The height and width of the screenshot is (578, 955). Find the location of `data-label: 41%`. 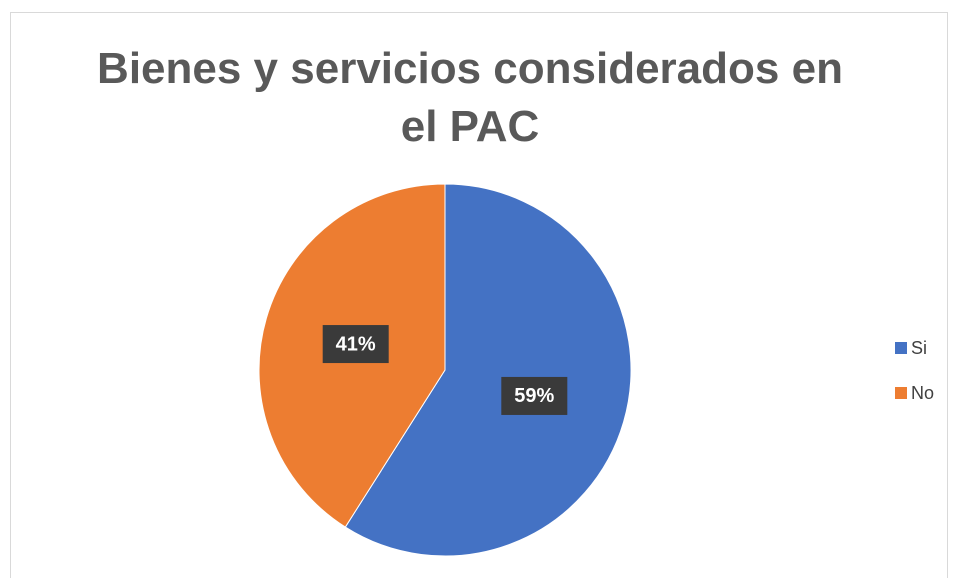

data-label: 41% is located at coordinates (356, 344).